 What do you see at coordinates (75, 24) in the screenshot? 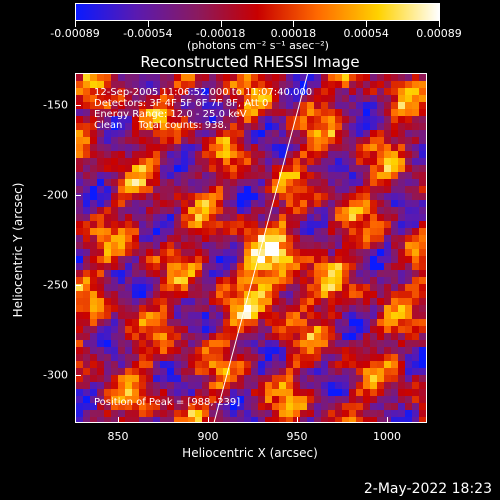
I see `colorbar-tick-mark` at bounding box center [75, 24].